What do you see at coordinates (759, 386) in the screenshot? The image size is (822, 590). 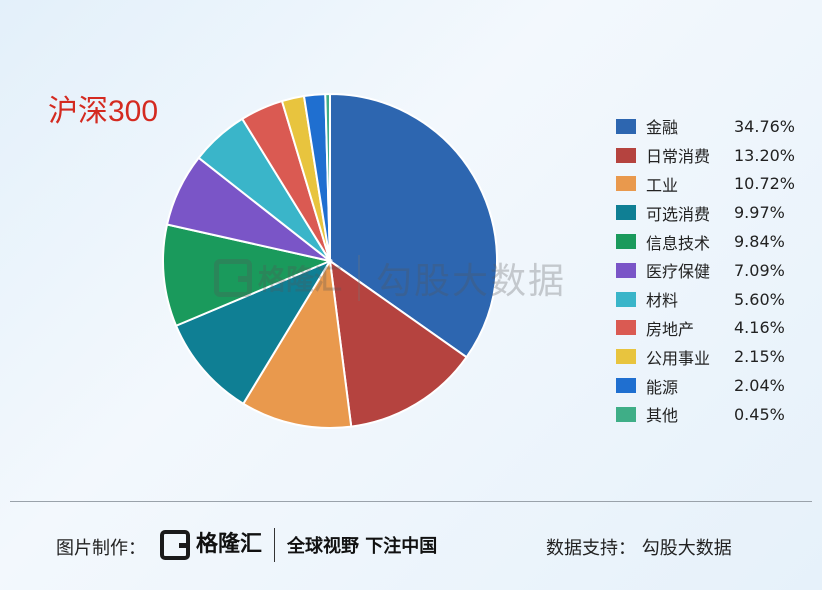 I see `legend-value: 2.04%` at bounding box center [759, 386].